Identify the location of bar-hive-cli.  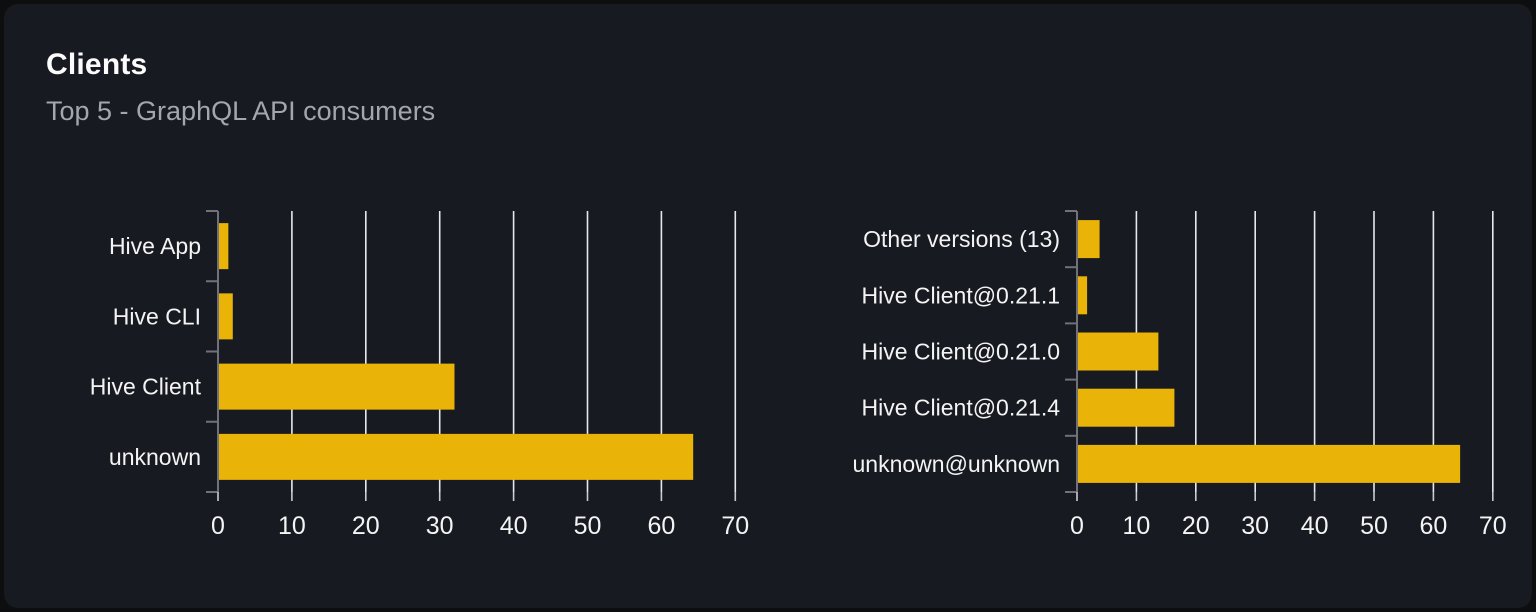
(225, 316).